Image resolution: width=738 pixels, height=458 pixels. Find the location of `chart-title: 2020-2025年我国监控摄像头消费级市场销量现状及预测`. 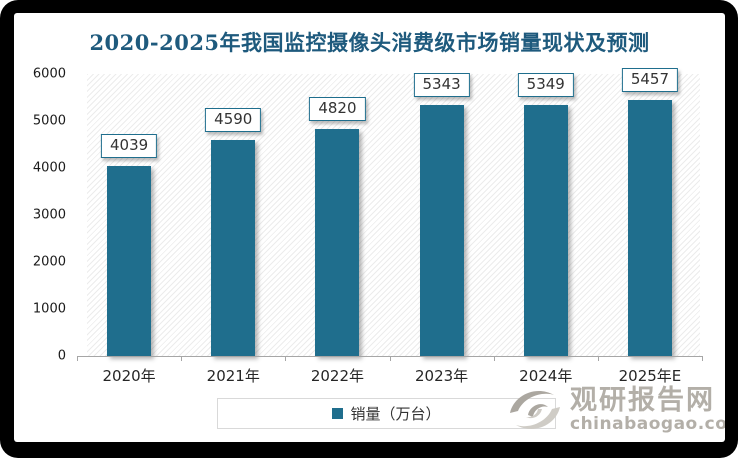

chart-title: 2020-2025年我国监控摄像头消费级市场销量现状及预测 is located at coordinates (369, 42).